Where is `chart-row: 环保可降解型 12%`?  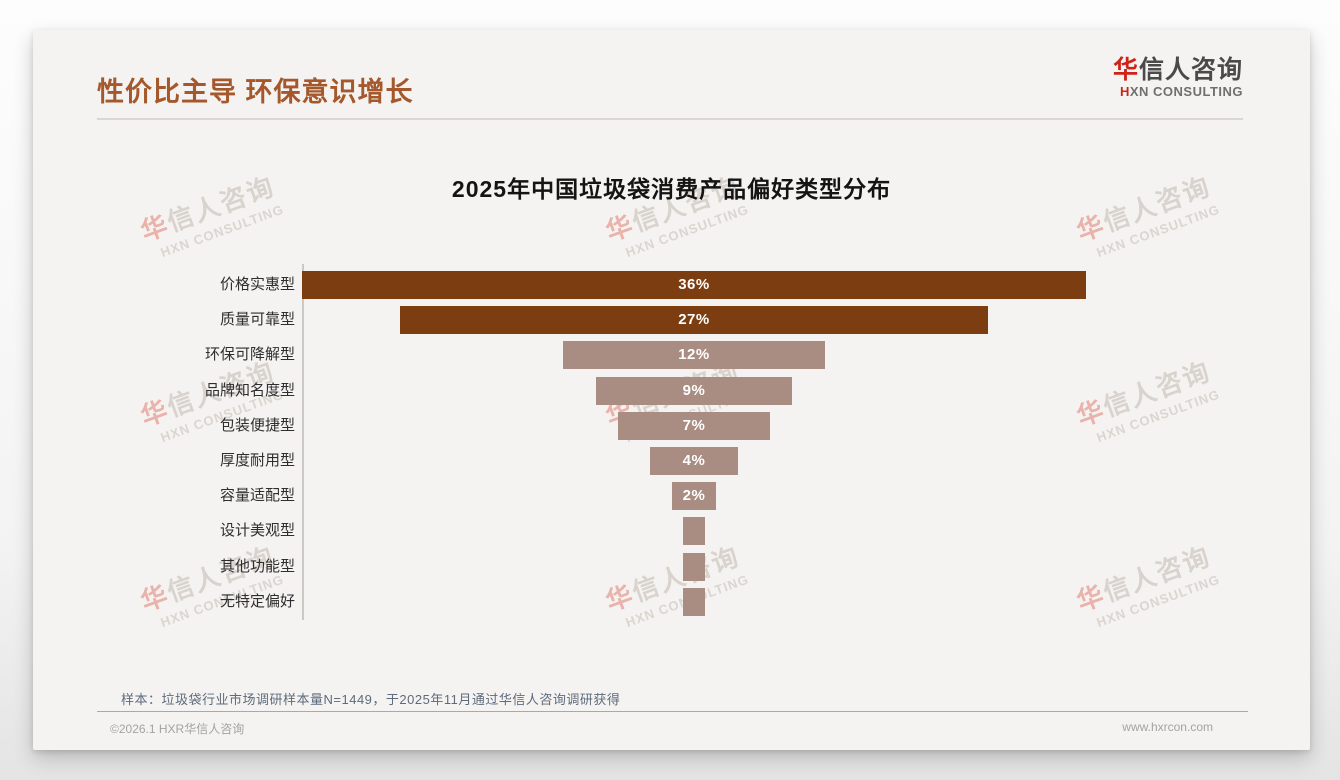
chart-row: 环保可降解型 12% is located at coordinates (671, 355).